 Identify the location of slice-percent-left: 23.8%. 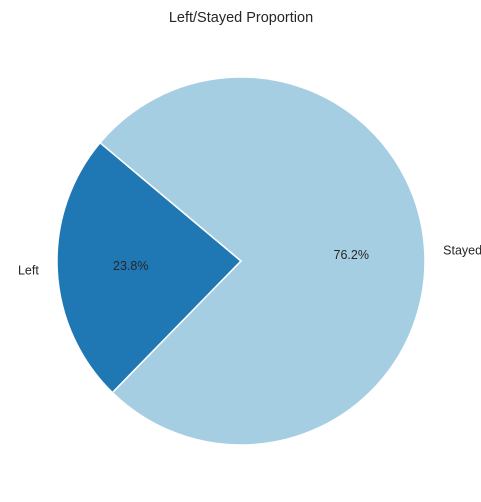
(130, 266).